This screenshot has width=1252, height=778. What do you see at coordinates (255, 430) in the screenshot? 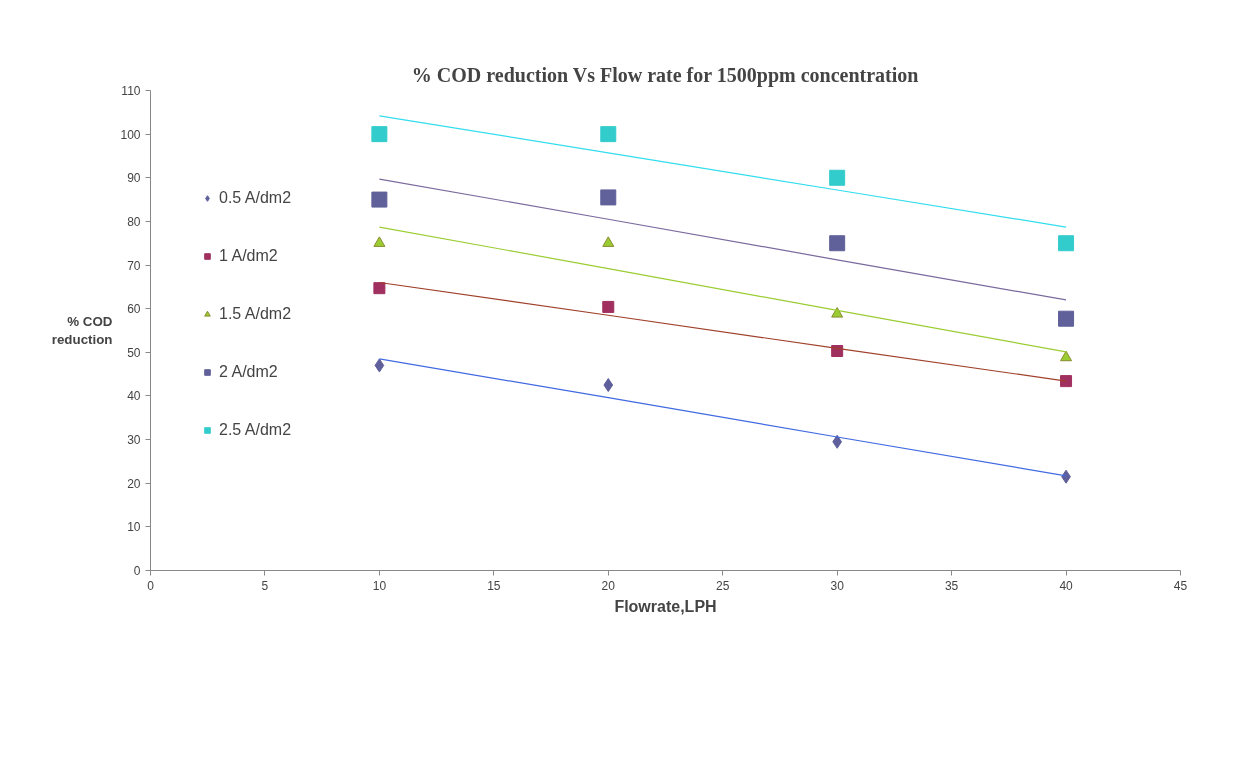
I see `legend-label: 2.5 A/dm2` at bounding box center [255, 430].